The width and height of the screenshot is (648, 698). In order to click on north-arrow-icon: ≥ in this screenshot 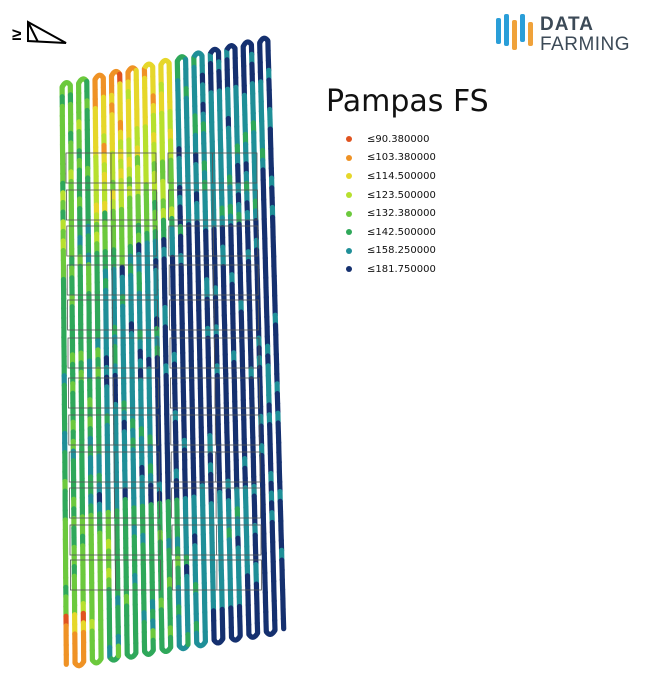, I will do `click(40, 32)`.